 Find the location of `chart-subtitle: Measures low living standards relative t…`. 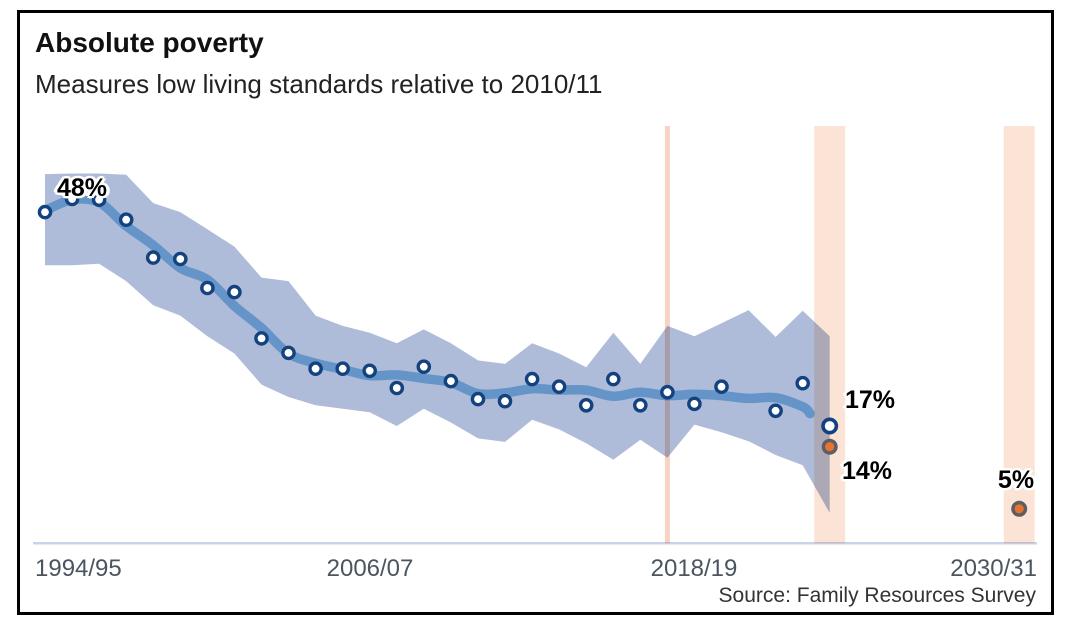

chart-subtitle: Measures low living standards relative t… is located at coordinates (319, 84).